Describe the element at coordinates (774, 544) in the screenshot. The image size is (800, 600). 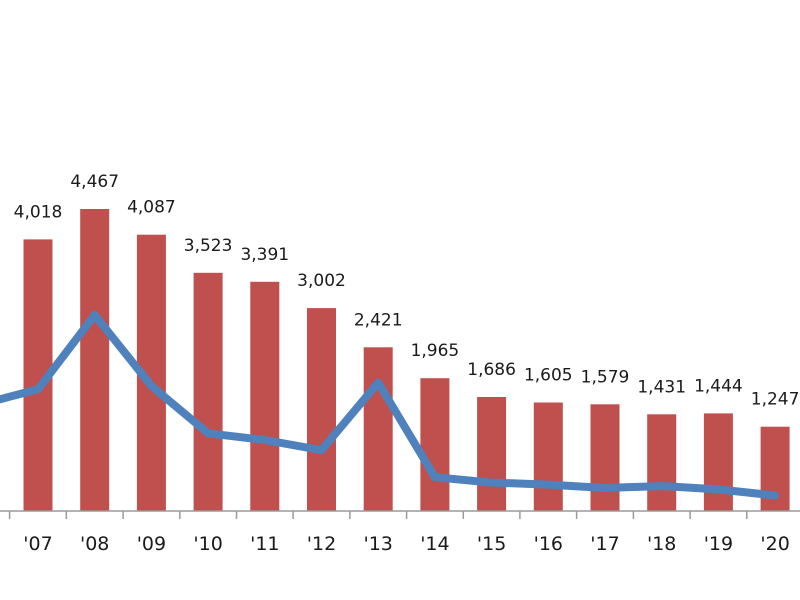
I see `x-tick-label-13: '20` at that location.